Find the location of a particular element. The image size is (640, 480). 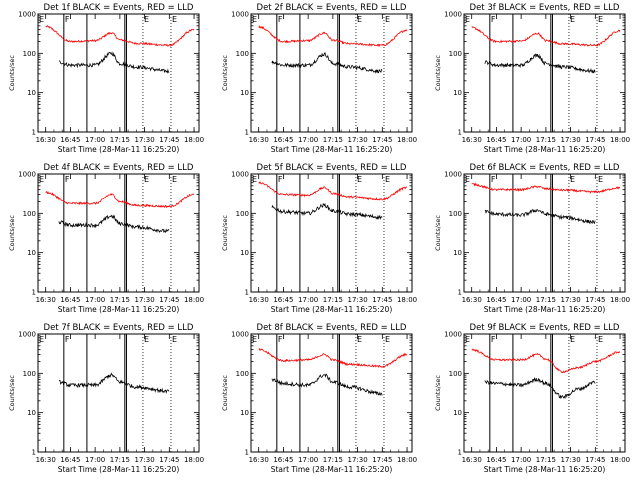

panel-title: Det 2f BLACK = Events, RED = LLD is located at coordinates (332, 8).